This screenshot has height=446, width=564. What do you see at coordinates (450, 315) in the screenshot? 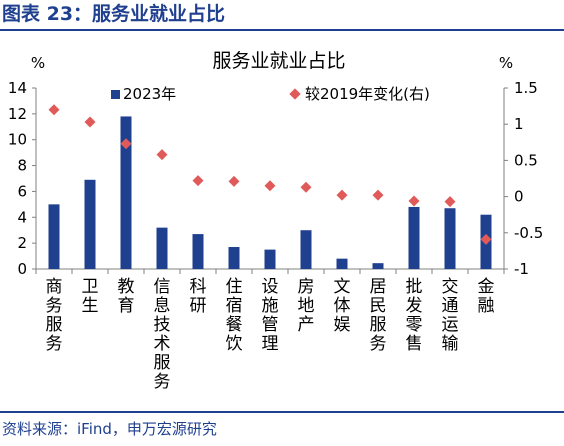
I see `category-label: 交通运输` at bounding box center [450, 315].